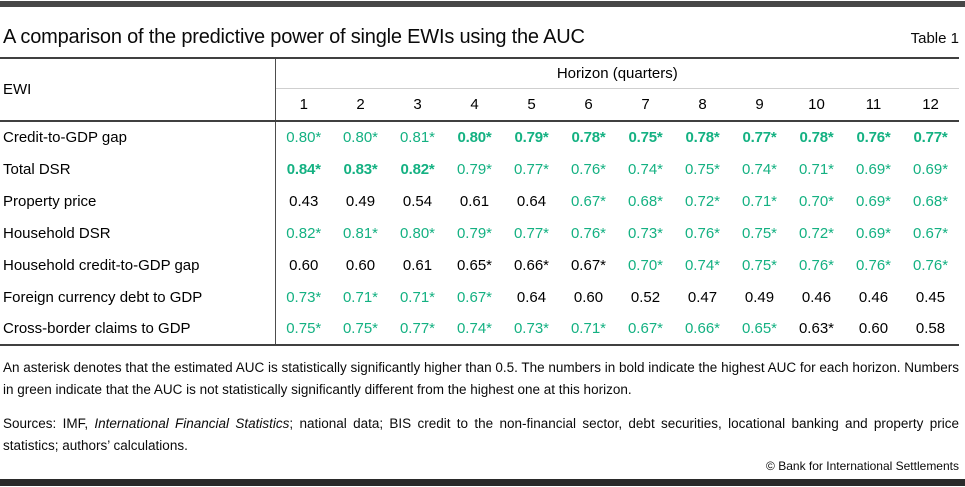 This screenshot has width=965, height=487. Describe the element at coordinates (816, 297) in the screenshot. I see `auc-value-cell: 0.46` at that location.